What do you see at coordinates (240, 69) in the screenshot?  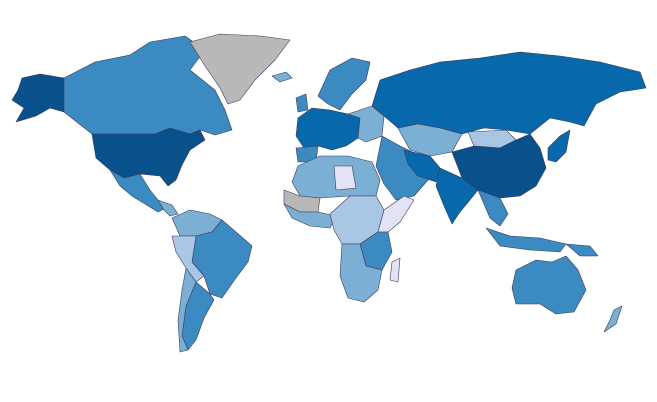 I see `greenland` at bounding box center [240, 69].